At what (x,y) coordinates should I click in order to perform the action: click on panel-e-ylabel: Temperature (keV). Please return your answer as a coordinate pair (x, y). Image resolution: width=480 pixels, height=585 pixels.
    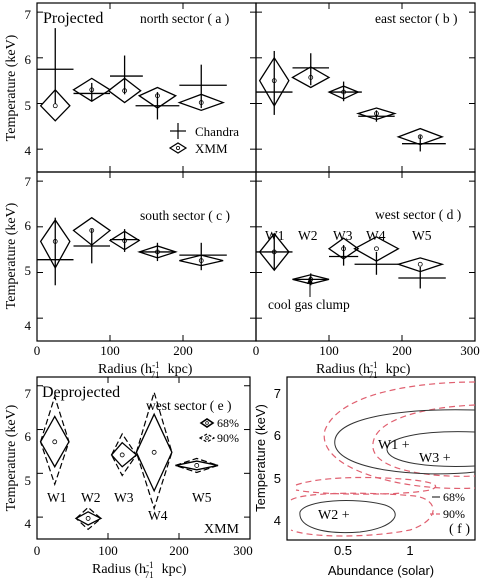
    Looking at the image, I should click on (11, 457).